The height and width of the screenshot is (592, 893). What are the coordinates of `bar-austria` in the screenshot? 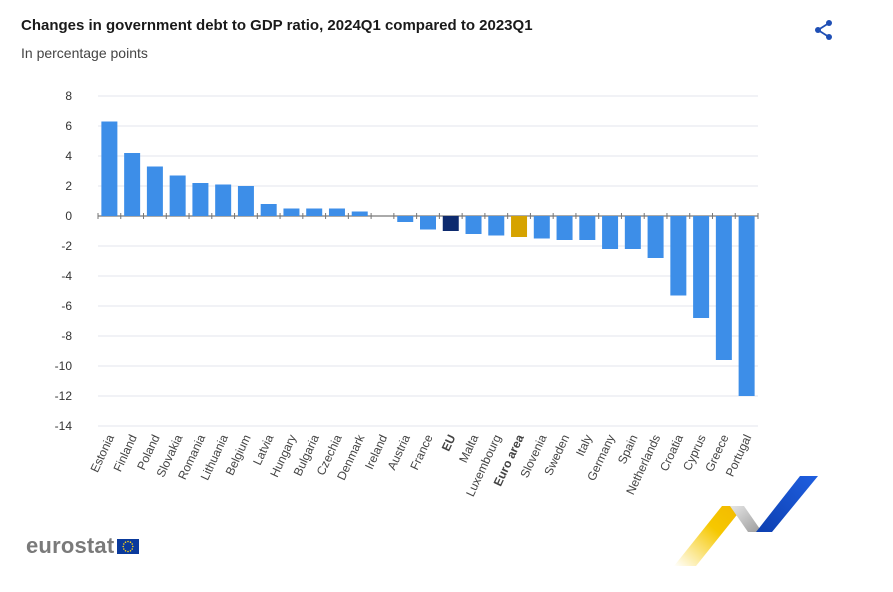 It's located at (405, 219).